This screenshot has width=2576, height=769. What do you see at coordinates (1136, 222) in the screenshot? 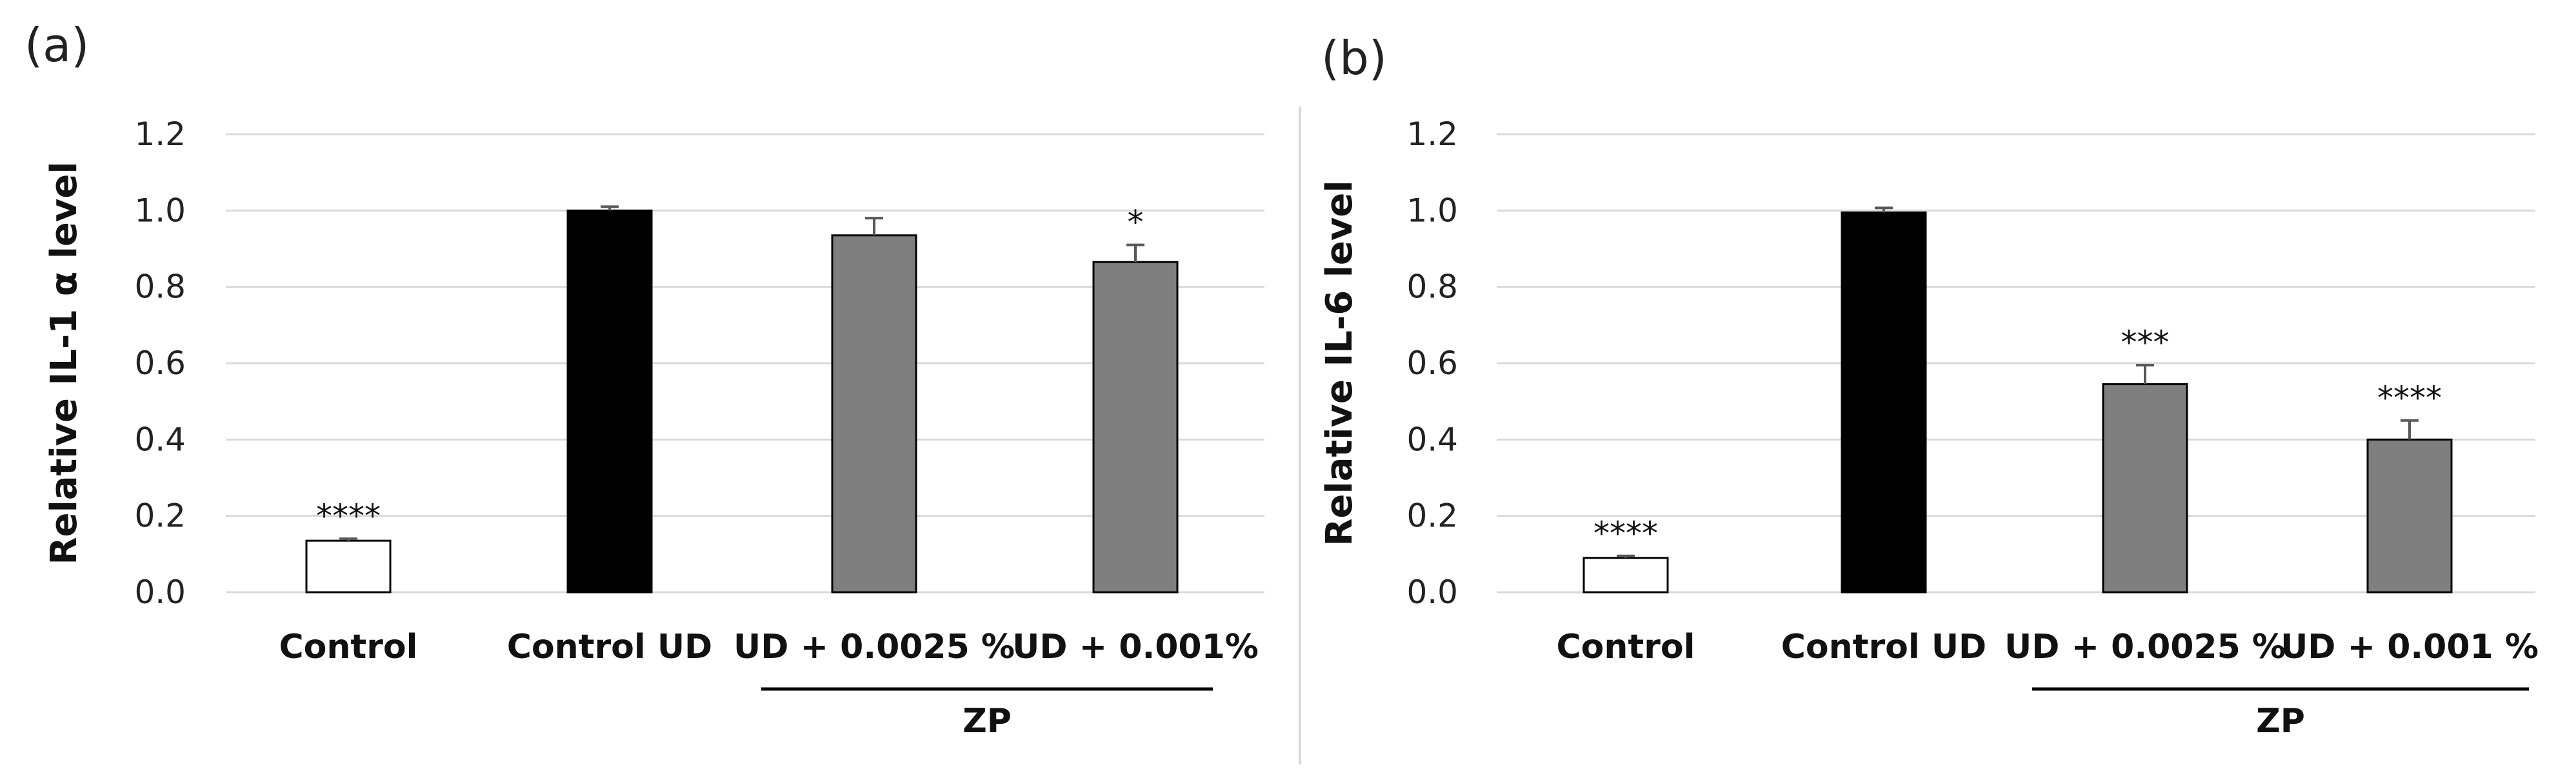
I see `significance-label: *` at bounding box center [1136, 222].